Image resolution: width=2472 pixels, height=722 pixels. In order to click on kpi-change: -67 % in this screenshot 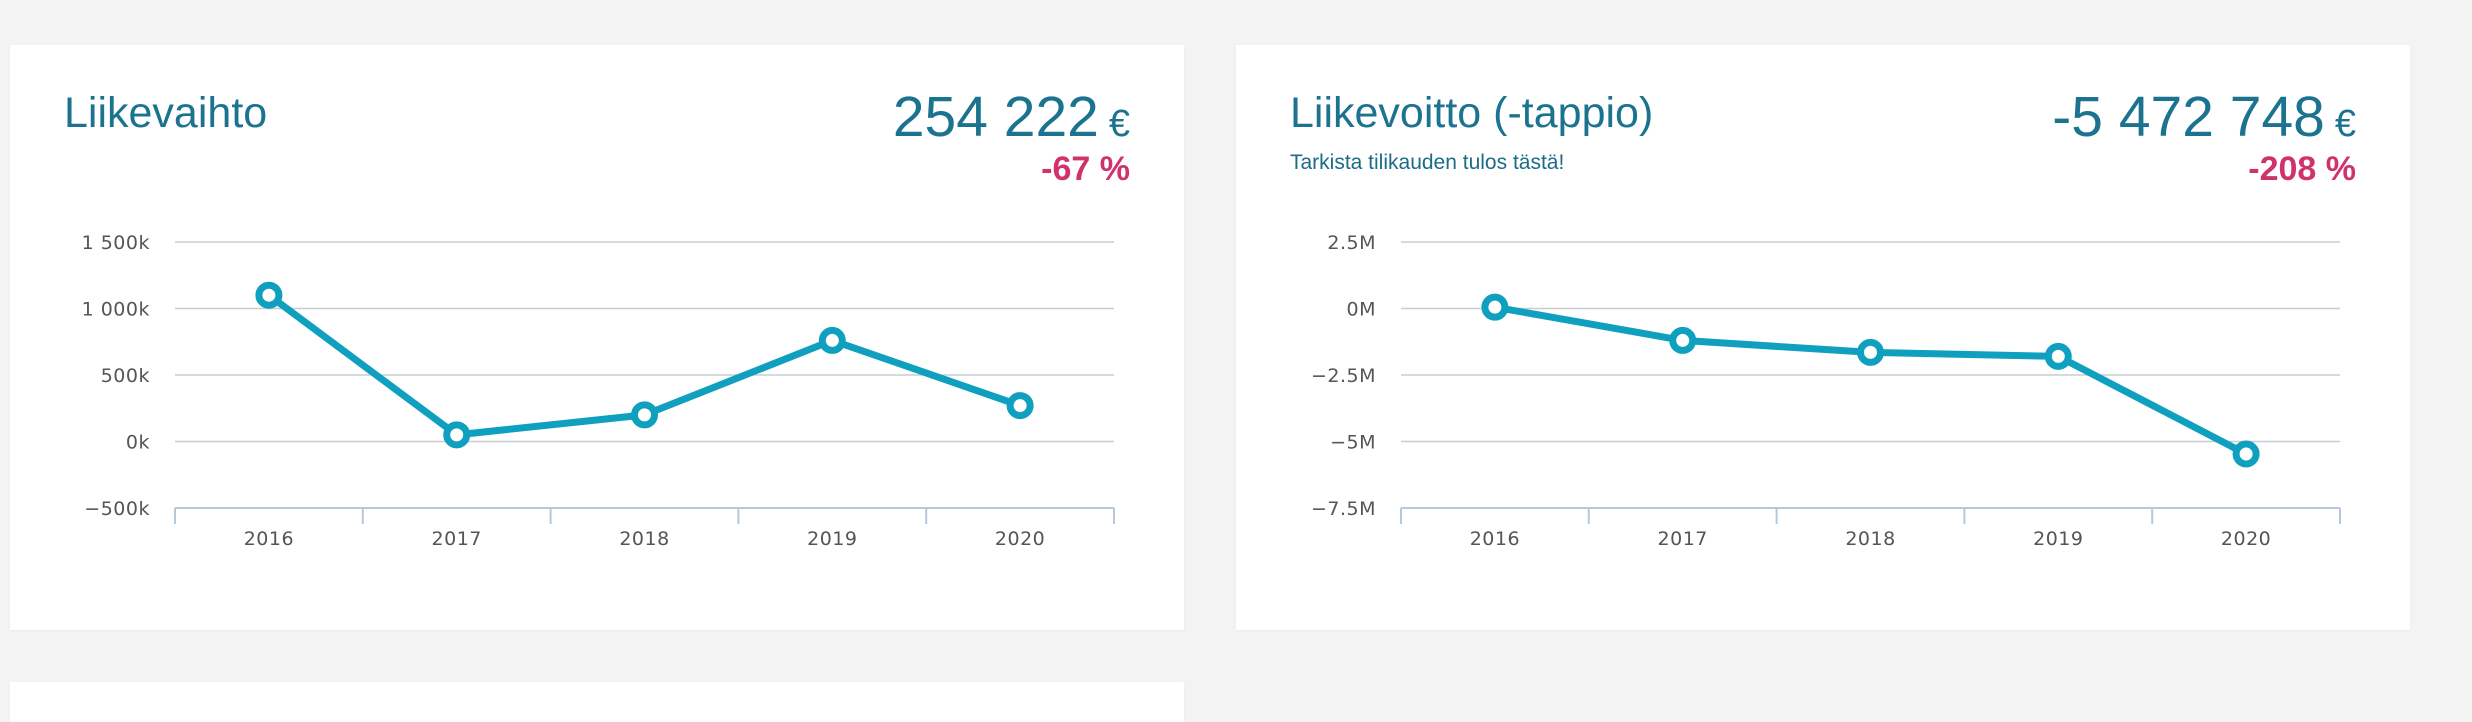, I will do `click(1085, 169)`.